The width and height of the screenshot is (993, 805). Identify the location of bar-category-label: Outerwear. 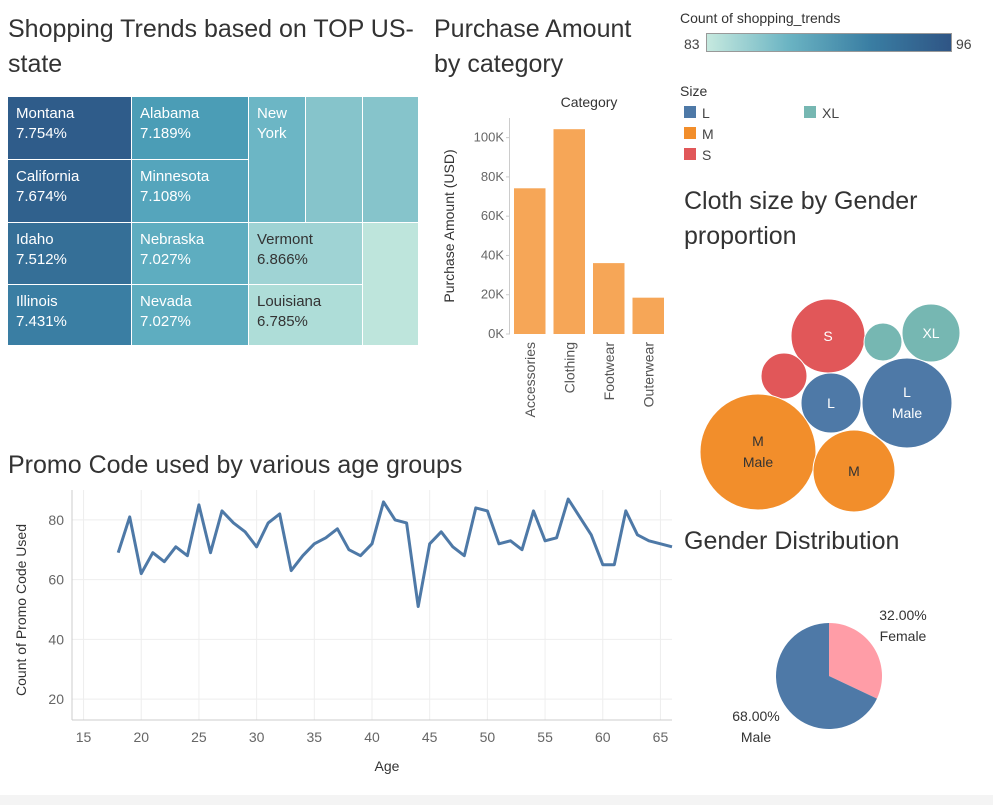
(648, 375).